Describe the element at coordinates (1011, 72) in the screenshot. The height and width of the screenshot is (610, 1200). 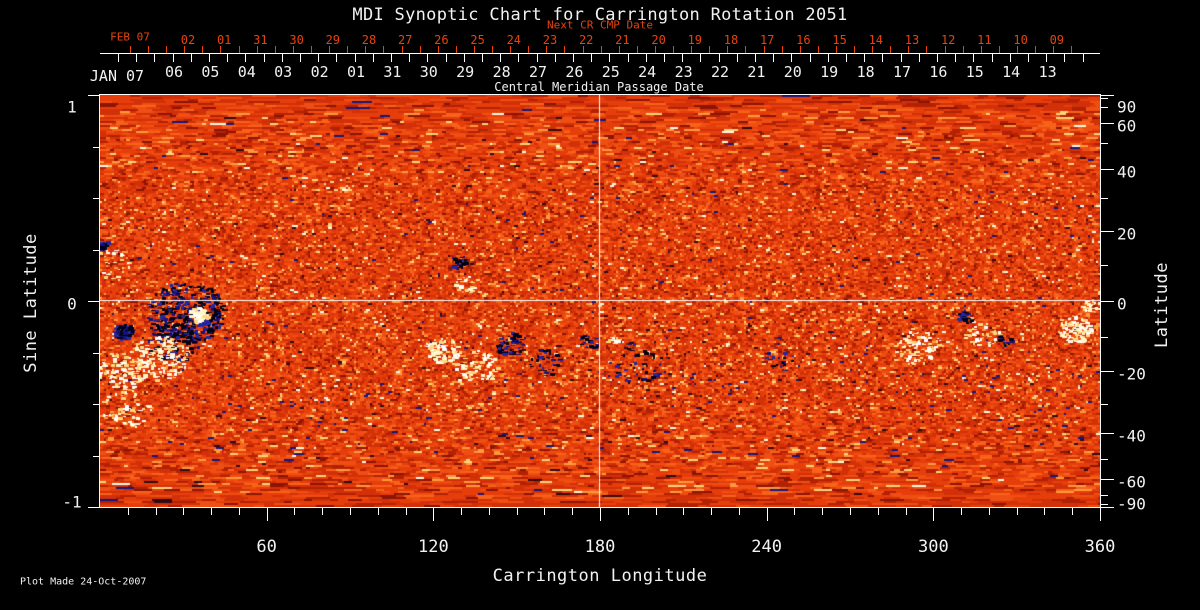
I see `cmp-day-label: 14` at that location.